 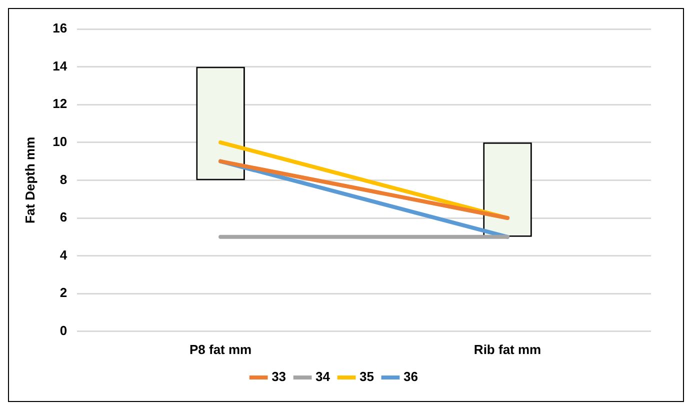 What do you see at coordinates (64, 254) in the screenshot?
I see `y-tick-label: 4` at bounding box center [64, 254].